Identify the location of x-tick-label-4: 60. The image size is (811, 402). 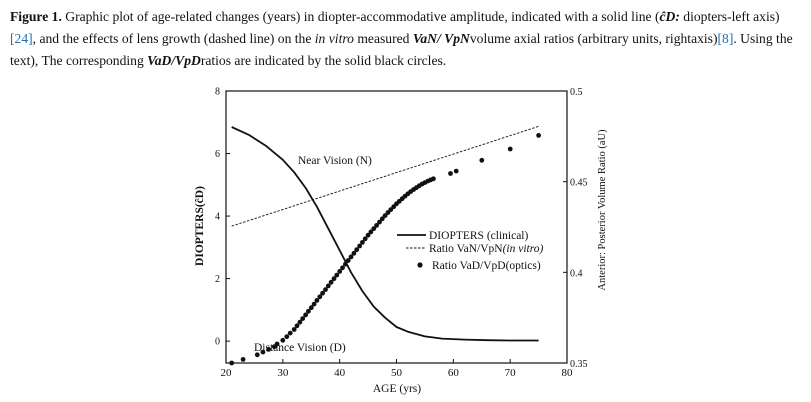
(454, 373).